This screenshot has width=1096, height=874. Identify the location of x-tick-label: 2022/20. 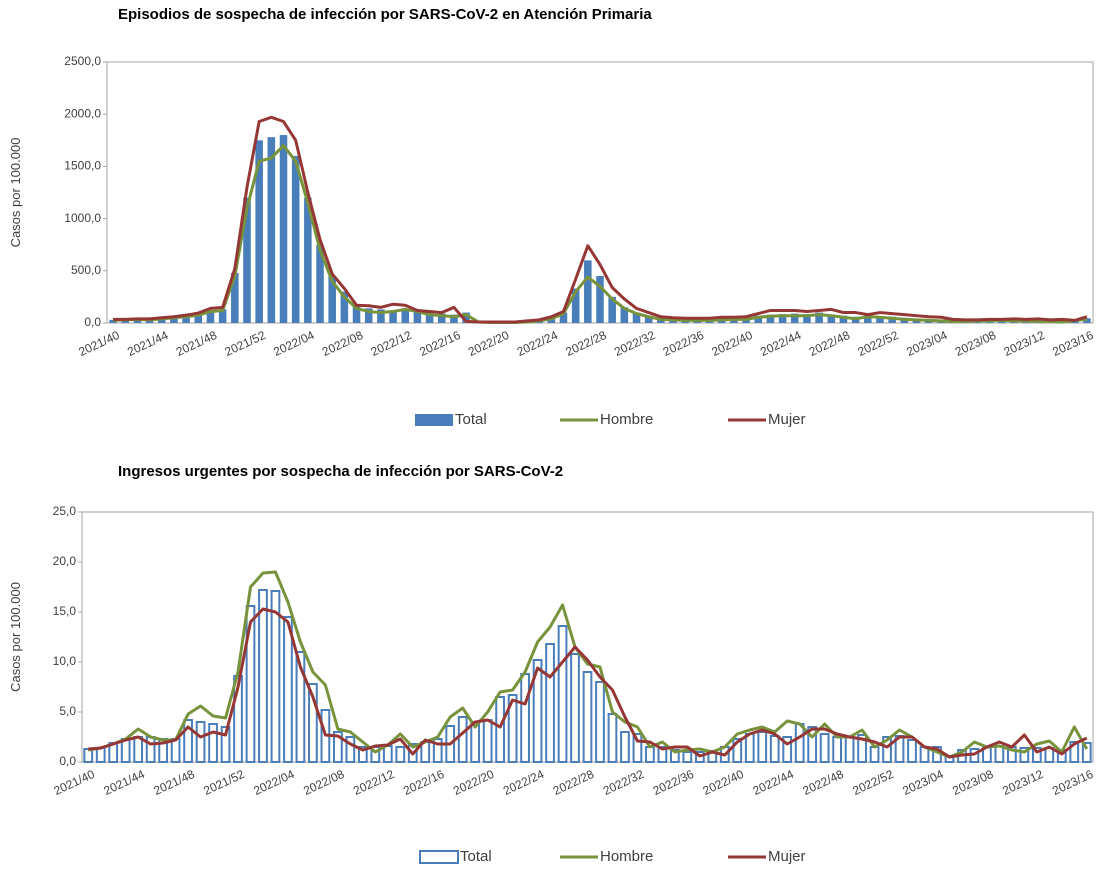
(489, 343).